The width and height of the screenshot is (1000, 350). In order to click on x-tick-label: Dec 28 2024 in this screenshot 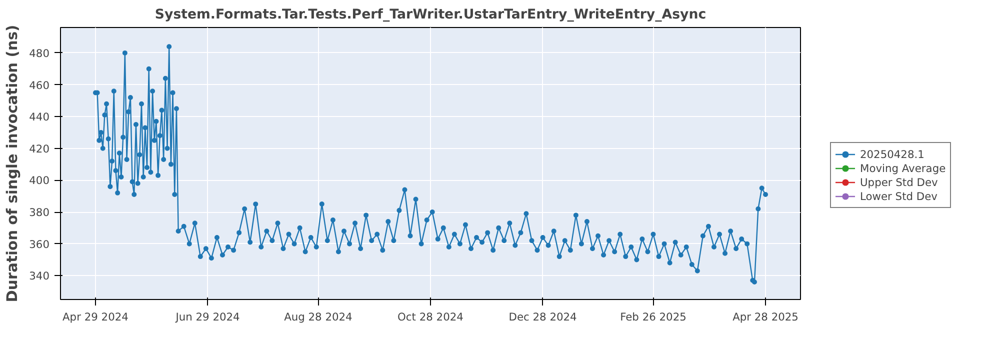, I will do `click(543, 317)`.